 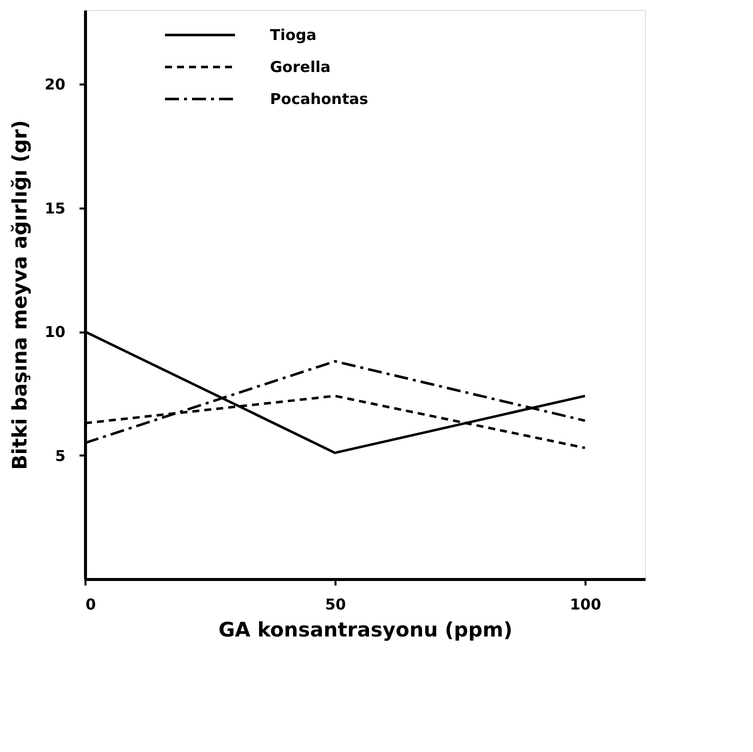 What do you see at coordinates (55, 208) in the screenshot?
I see `y-tick-label: 15` at bounding box center [55, 208].